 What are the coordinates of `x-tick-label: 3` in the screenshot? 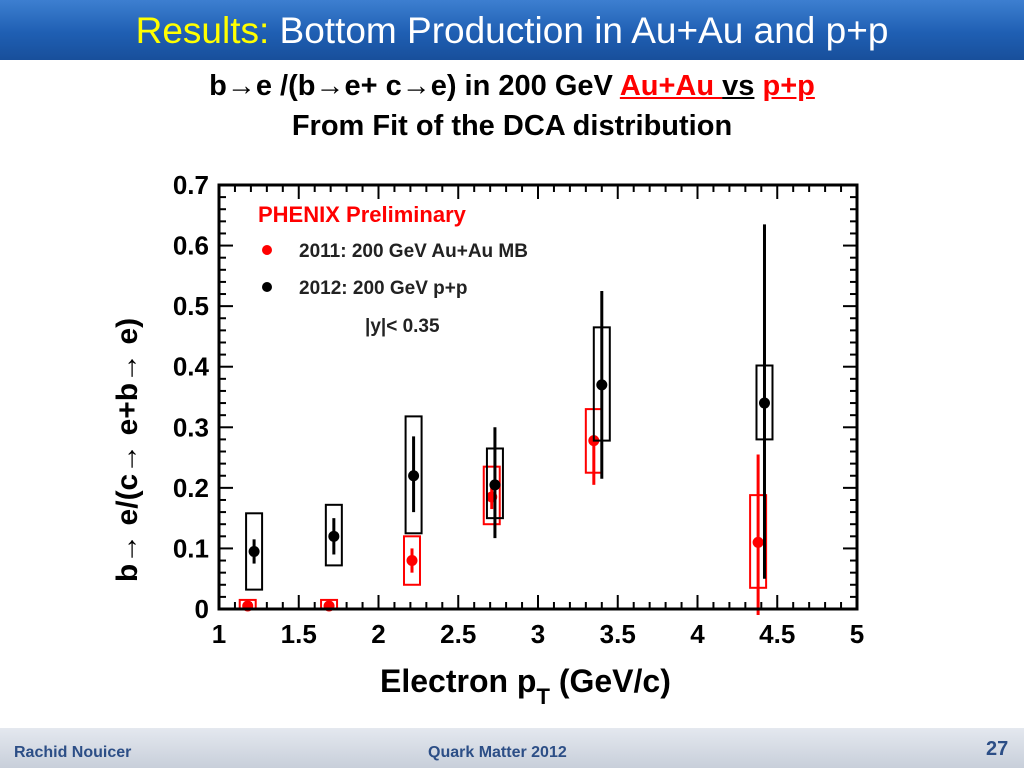 It's located at (538, 634).